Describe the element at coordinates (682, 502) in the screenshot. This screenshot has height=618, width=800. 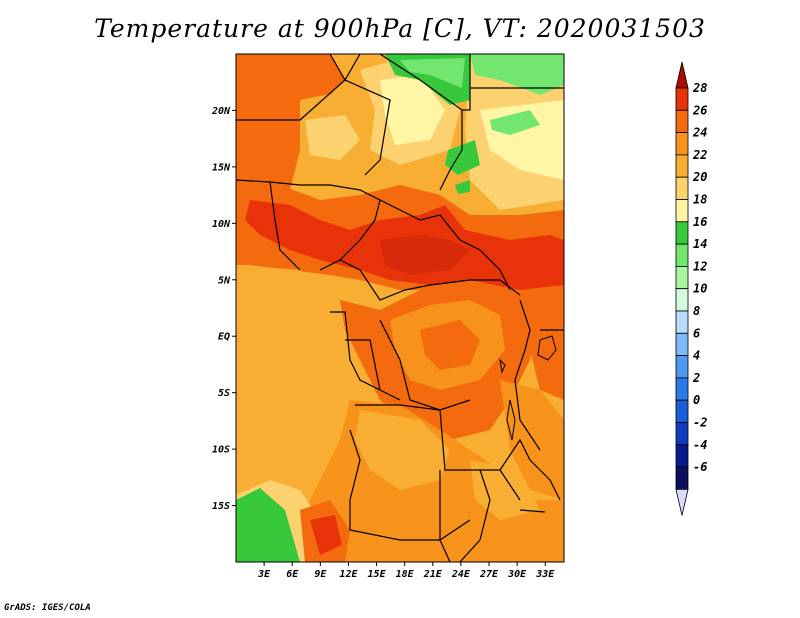
I see `colorbar-arrow-bottom` at that location.